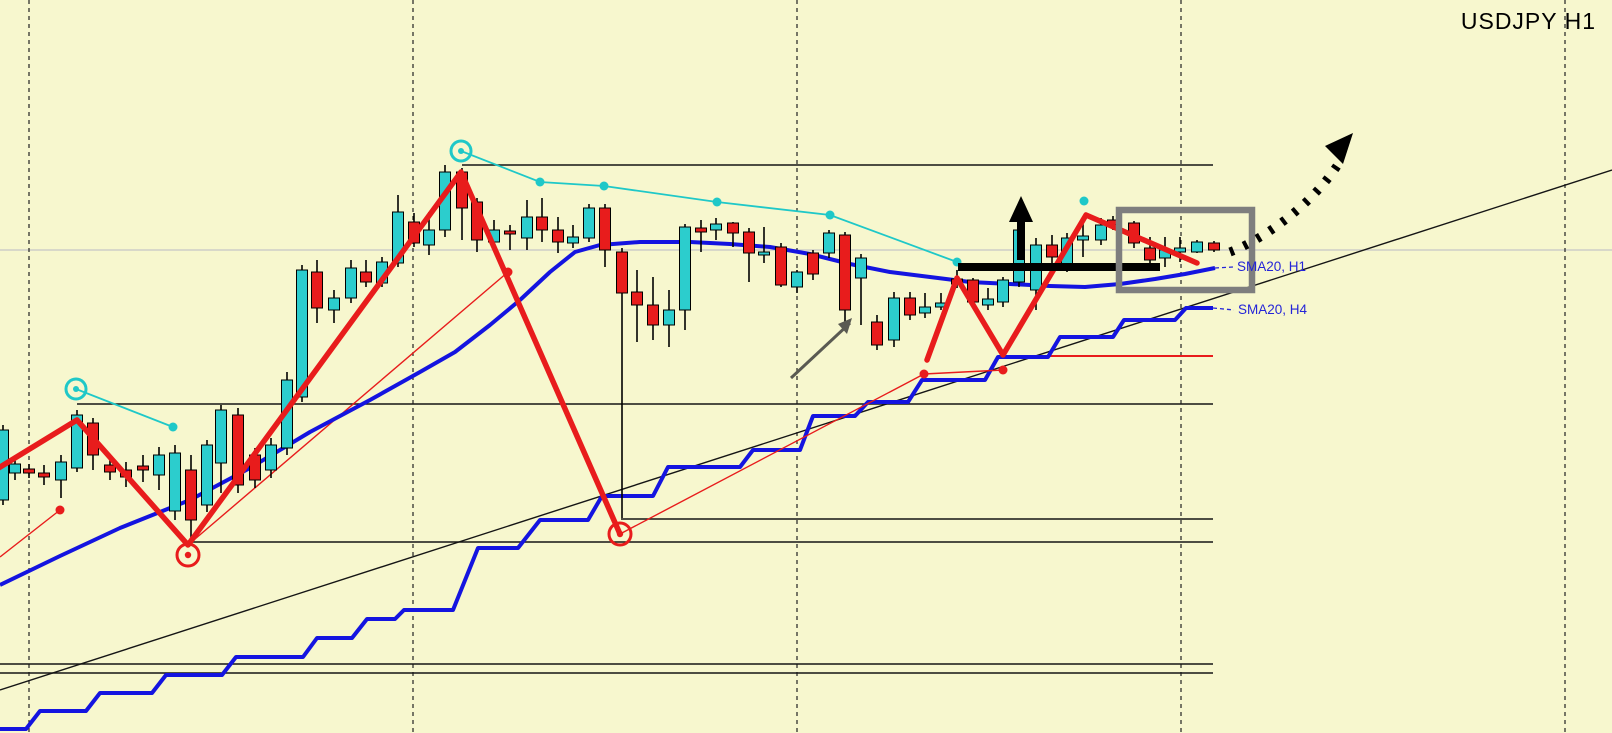  I want to click on sma-labels: SMA20, H1 SMA20, H4, so click(1260, 288).